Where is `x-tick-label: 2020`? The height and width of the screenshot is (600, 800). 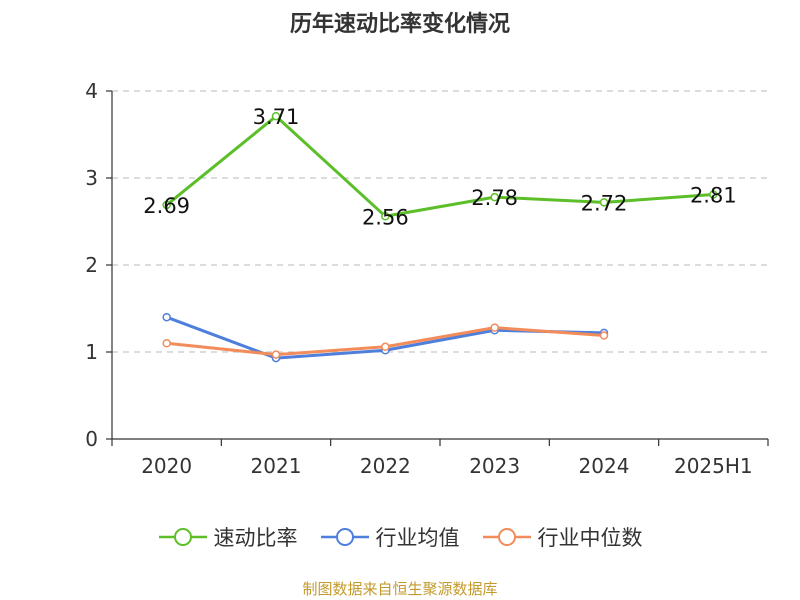
x-tick-label: 2020 is located at coordinates (166, 466).